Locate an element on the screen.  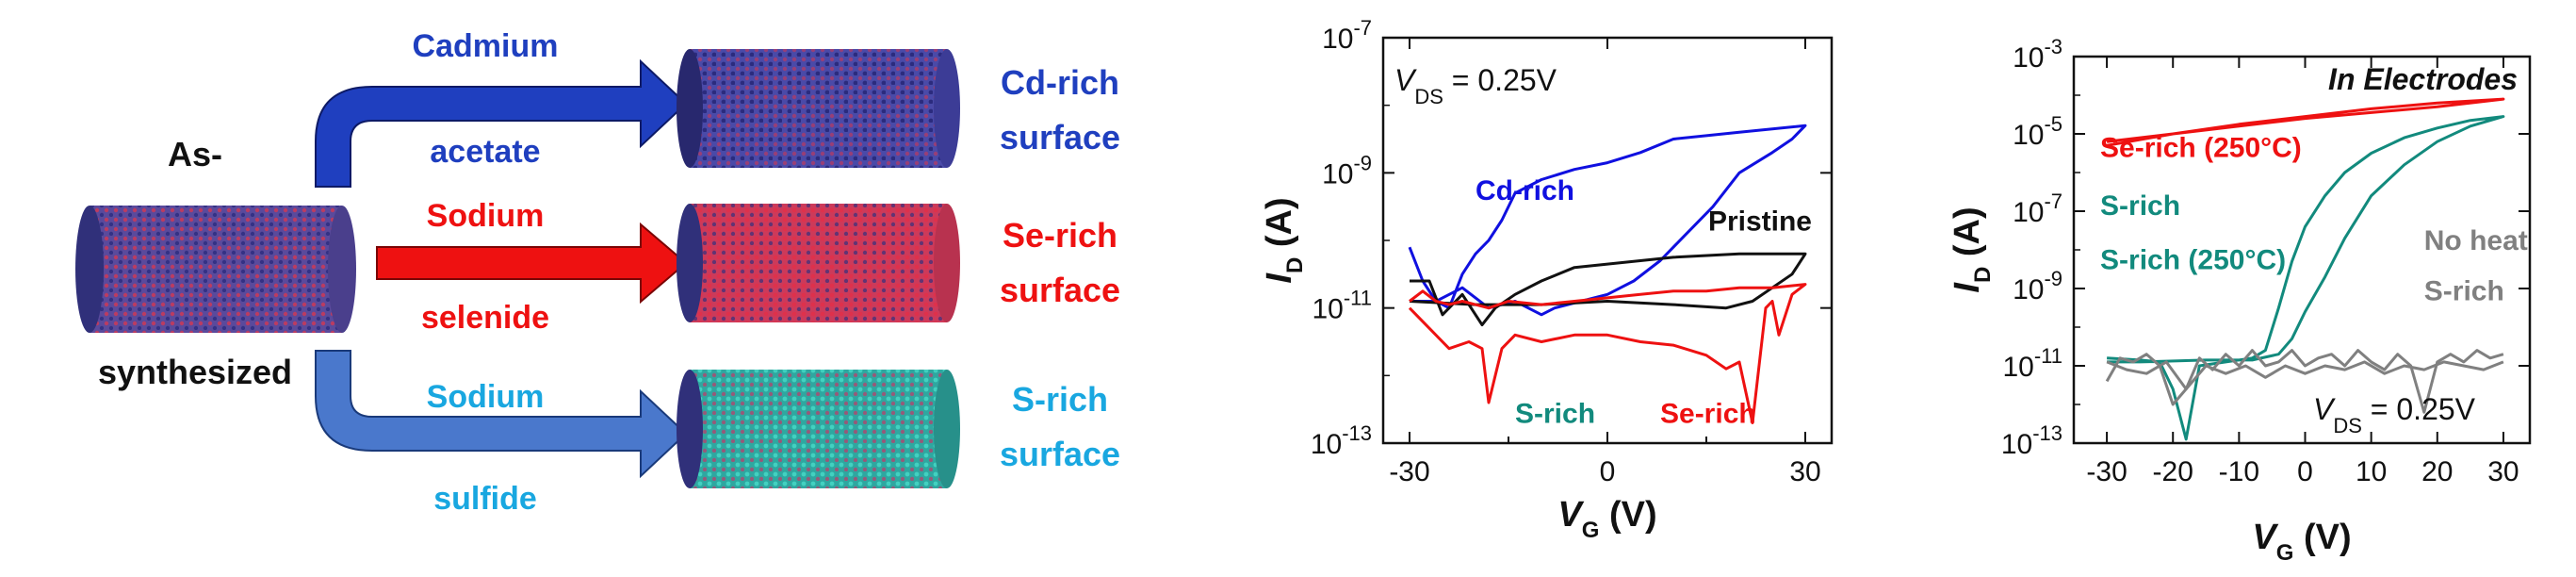
start-cylinder-end is located at coordinates (89, 269).